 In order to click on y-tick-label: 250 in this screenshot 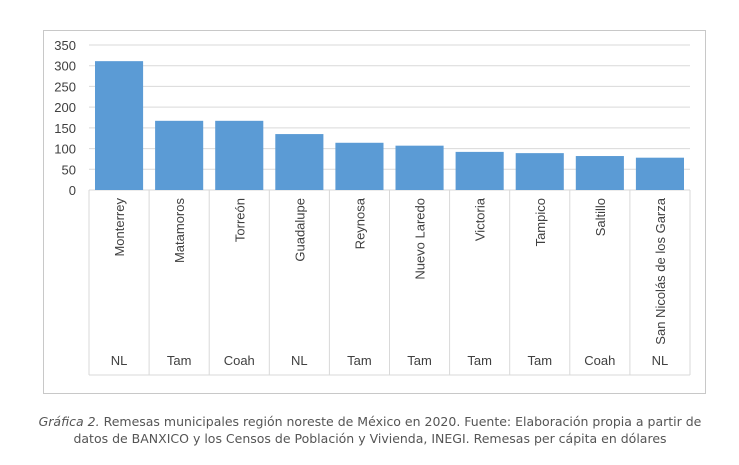, I will do `click(65, 86)`.